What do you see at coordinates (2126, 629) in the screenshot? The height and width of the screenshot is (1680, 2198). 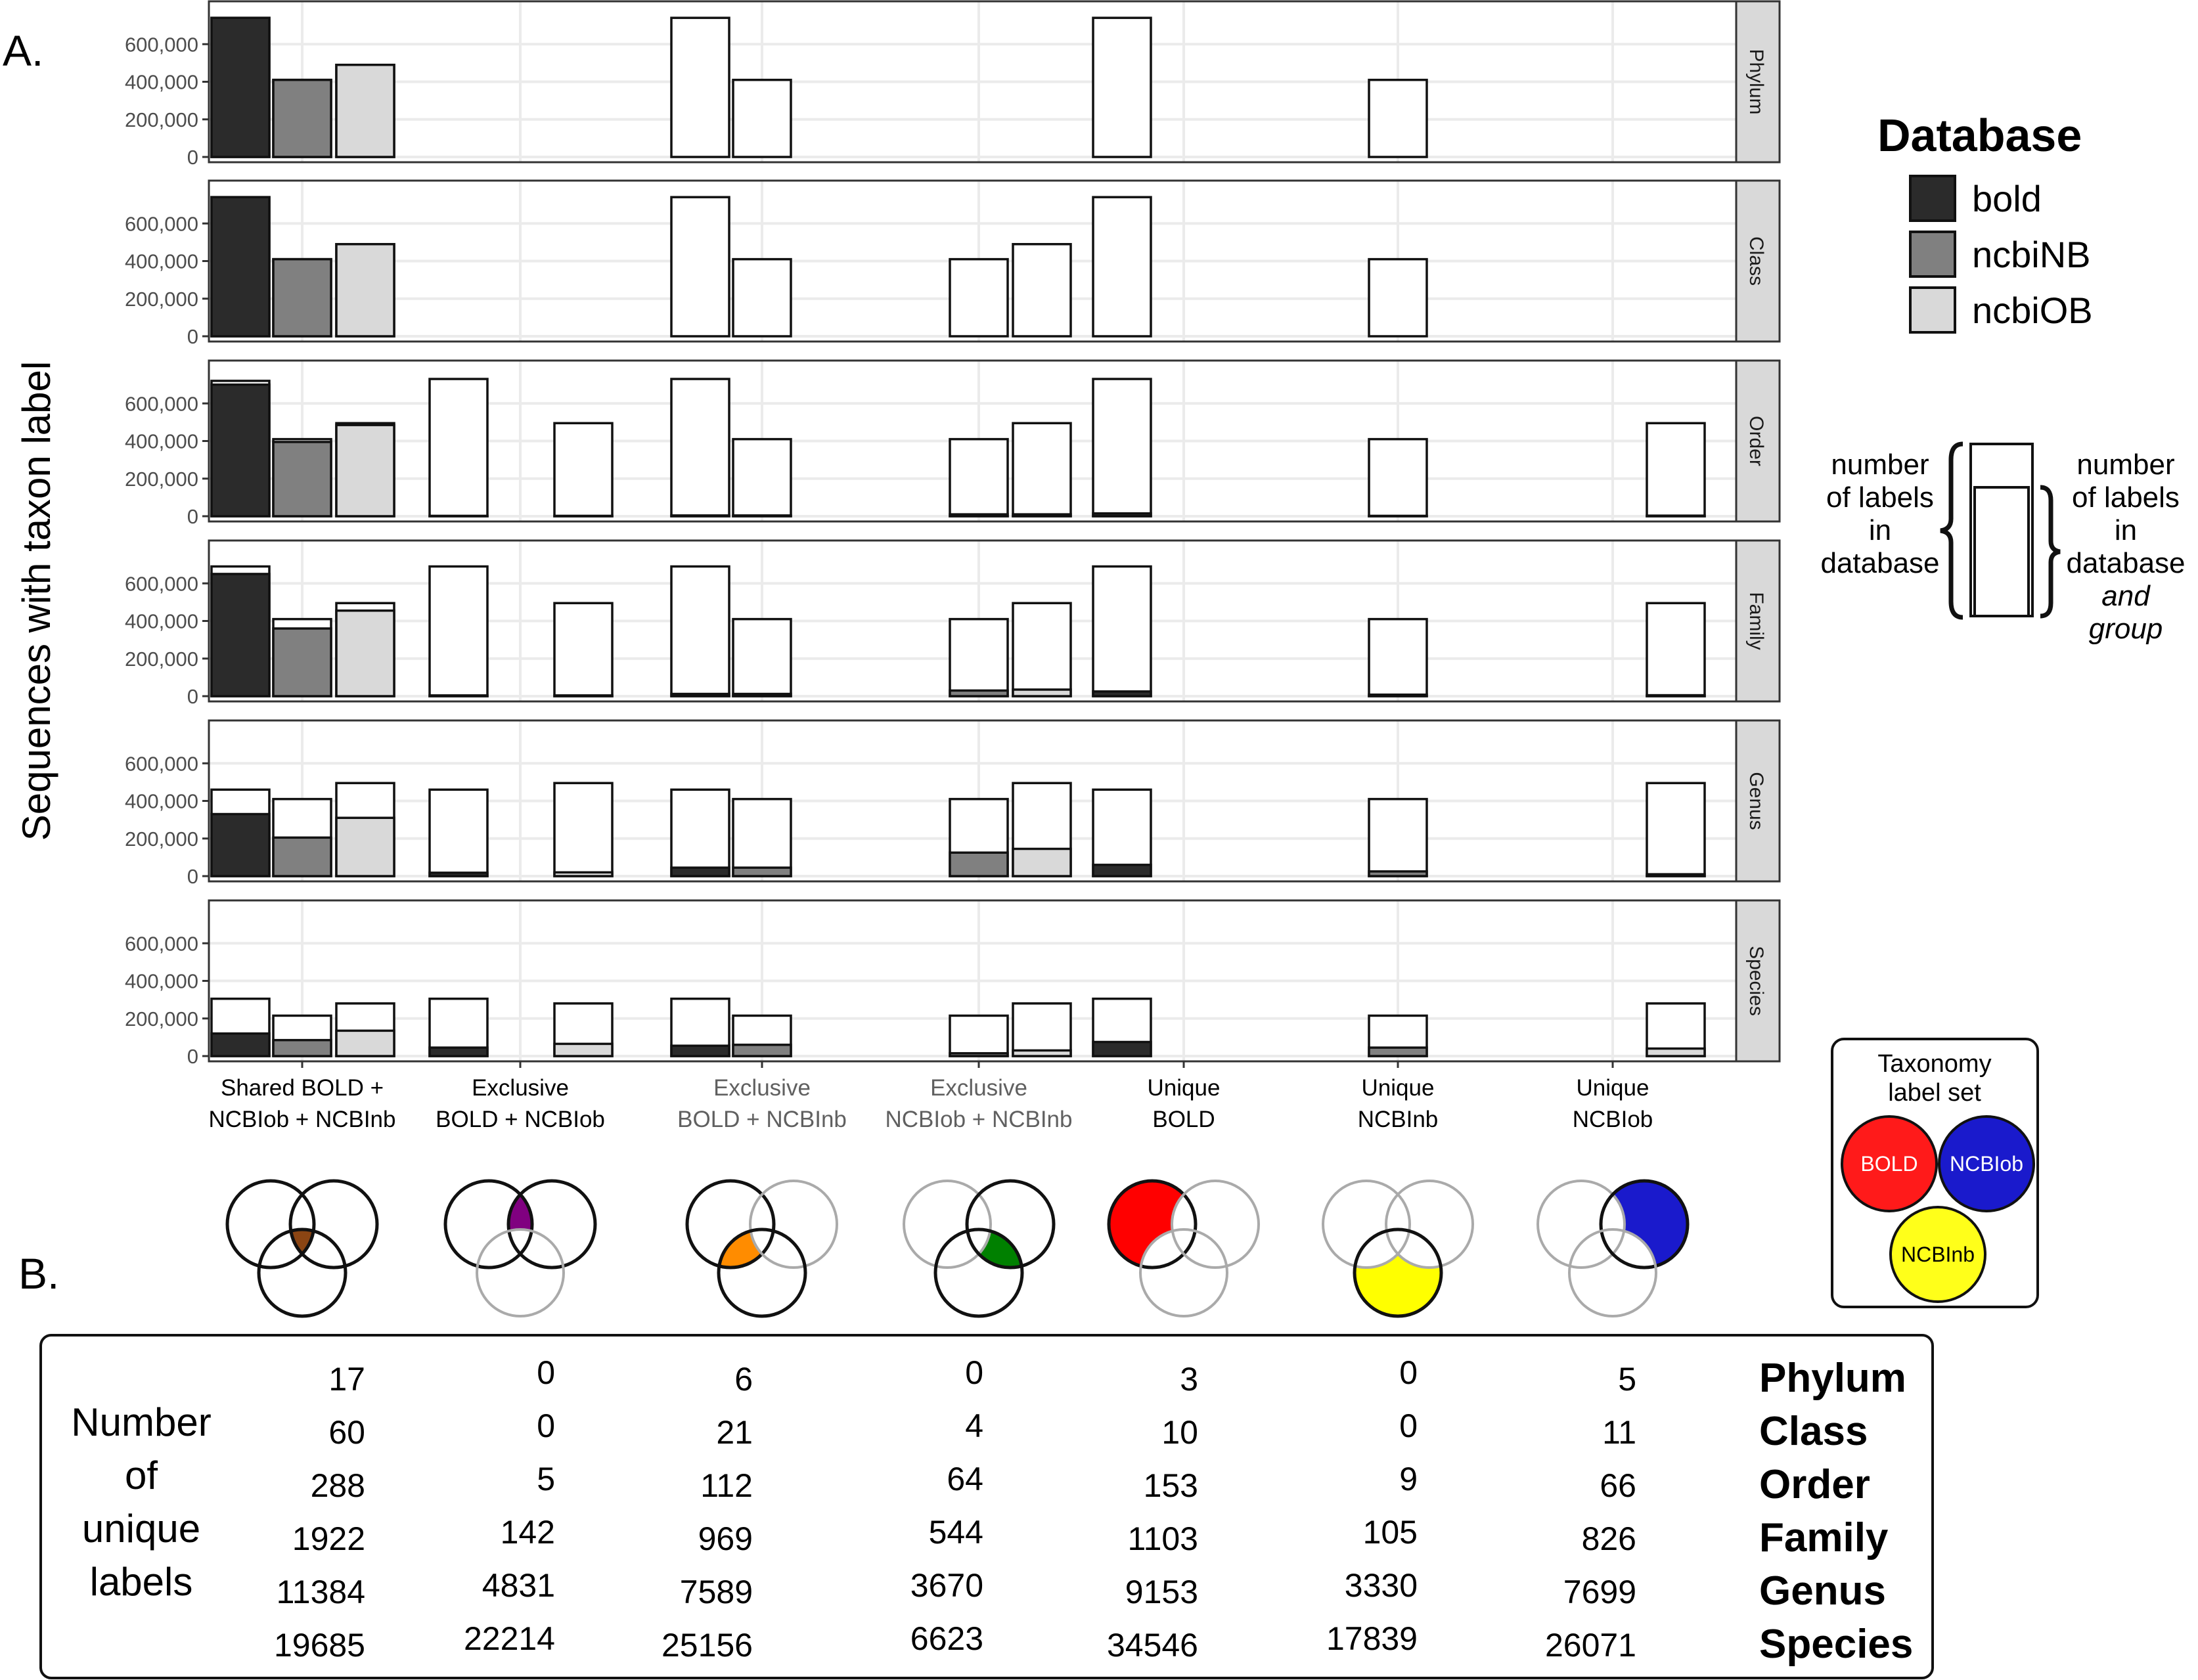 I see `key-right-label: group` at bounding box center [2126, 629].